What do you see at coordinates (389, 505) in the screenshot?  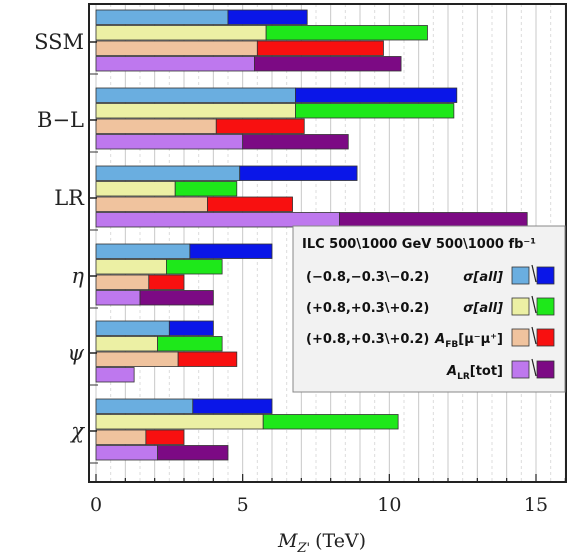 I see `x-tick-label: 10` at bounding box center [389, 505].